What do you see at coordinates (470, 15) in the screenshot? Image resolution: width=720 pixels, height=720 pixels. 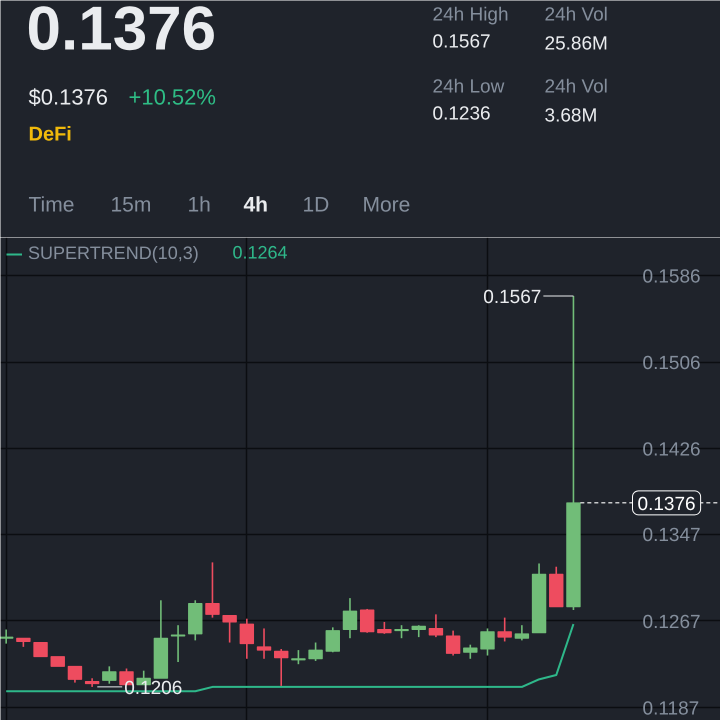 I see `text: 24h High` at bounding box center [470, 15].